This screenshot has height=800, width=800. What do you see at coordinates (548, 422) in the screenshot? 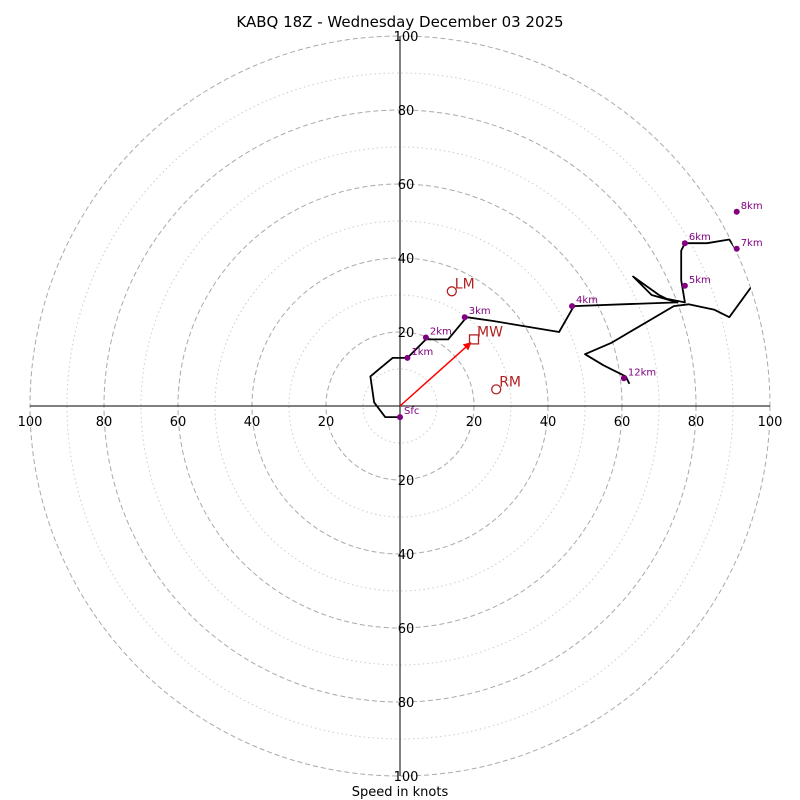
I see `tick-label-right: 40` at bounding box center [548, 422].